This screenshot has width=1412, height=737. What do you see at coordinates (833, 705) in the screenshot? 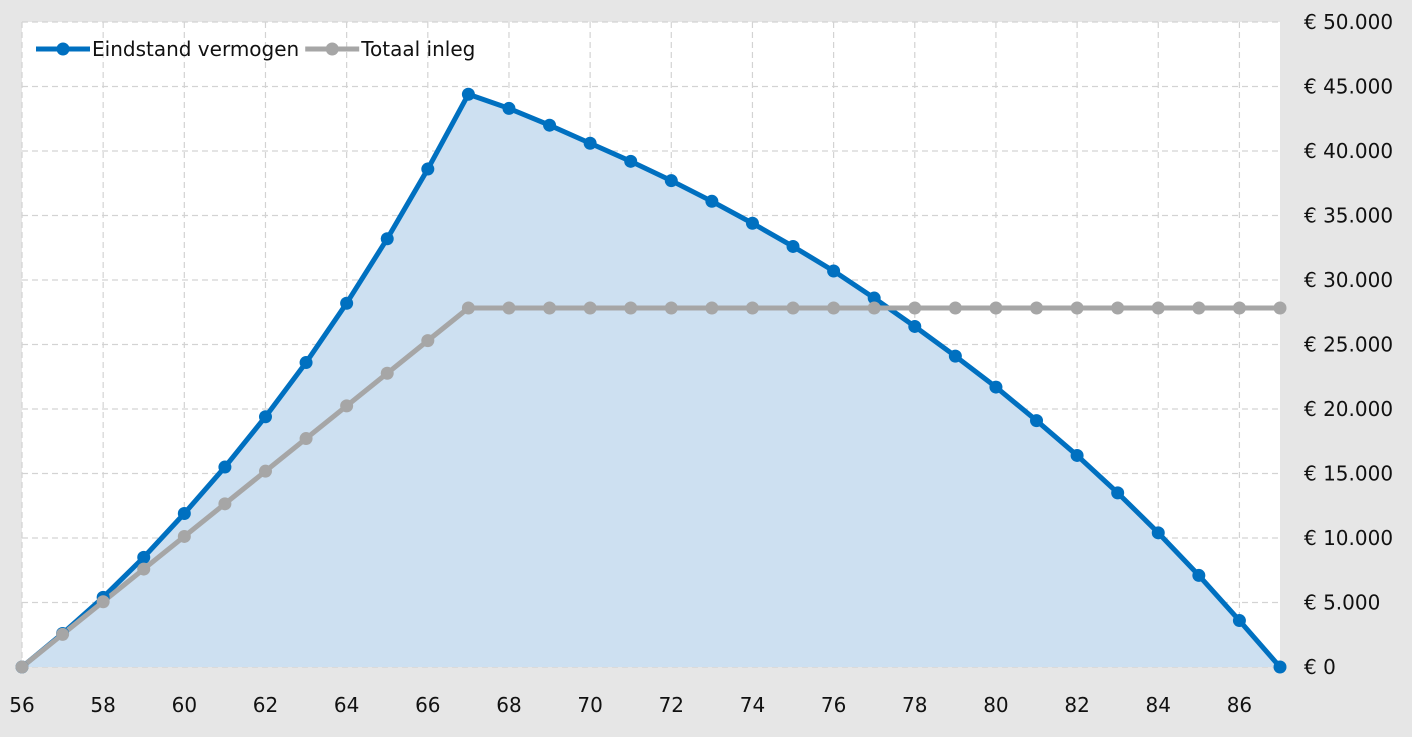
I see `x-tick-label: 76` at bounding box center [833, 705].